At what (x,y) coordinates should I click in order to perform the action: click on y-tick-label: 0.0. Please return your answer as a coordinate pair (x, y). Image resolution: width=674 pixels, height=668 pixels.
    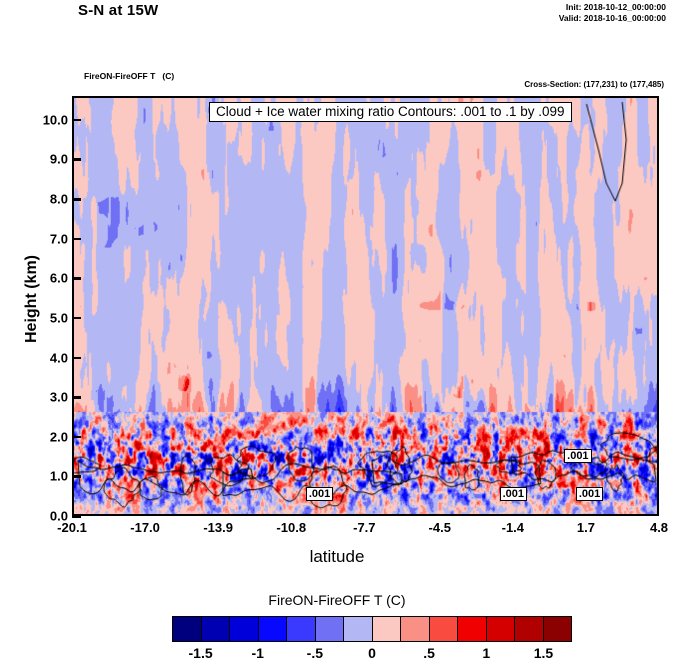
    Looking at the image, I should click on (58, 516).